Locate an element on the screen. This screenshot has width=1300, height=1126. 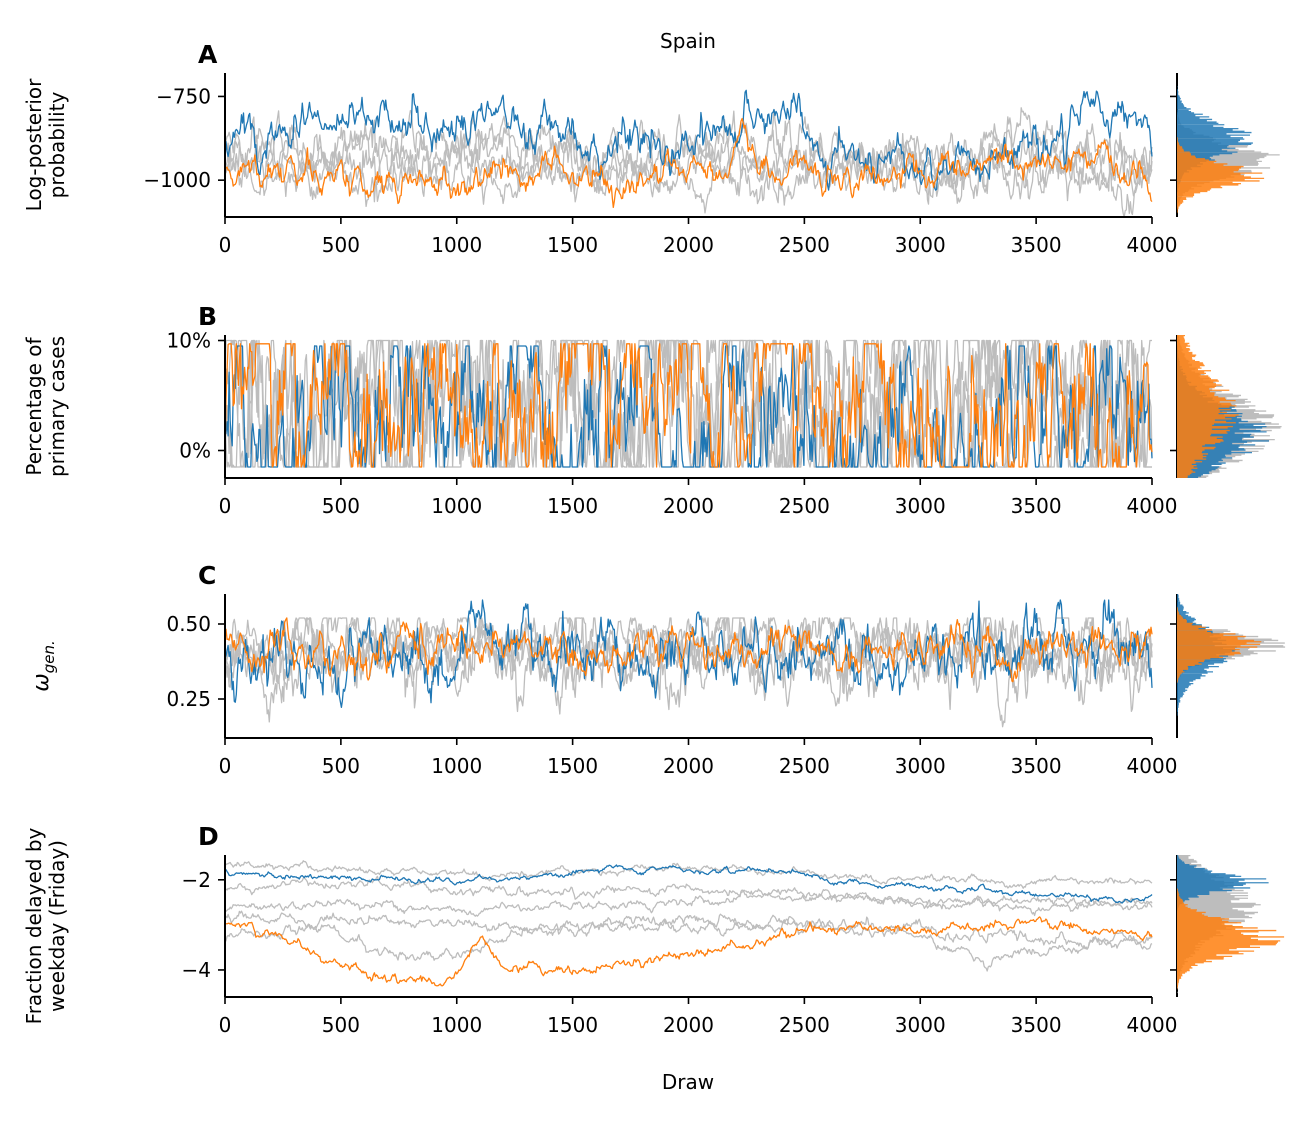
y-tick-label: 0.25 is located at coordinates (188, 699).